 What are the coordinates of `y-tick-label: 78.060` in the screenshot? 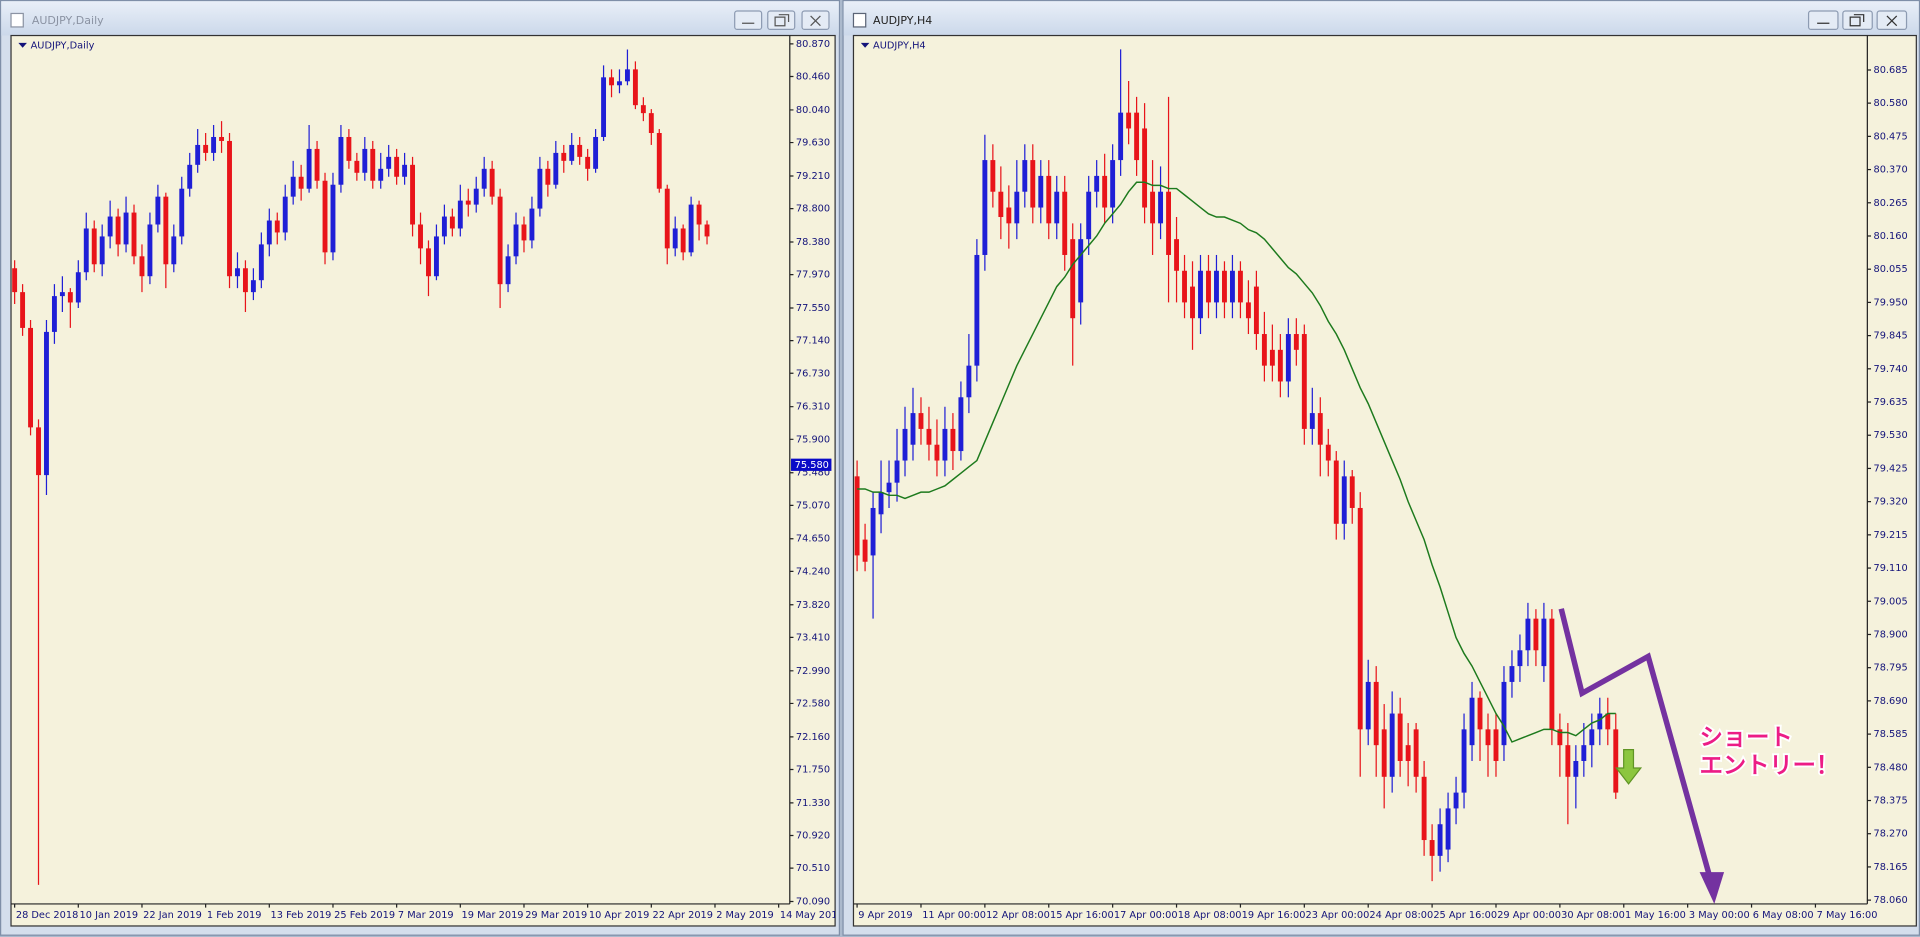 It's located at (1890, 900).